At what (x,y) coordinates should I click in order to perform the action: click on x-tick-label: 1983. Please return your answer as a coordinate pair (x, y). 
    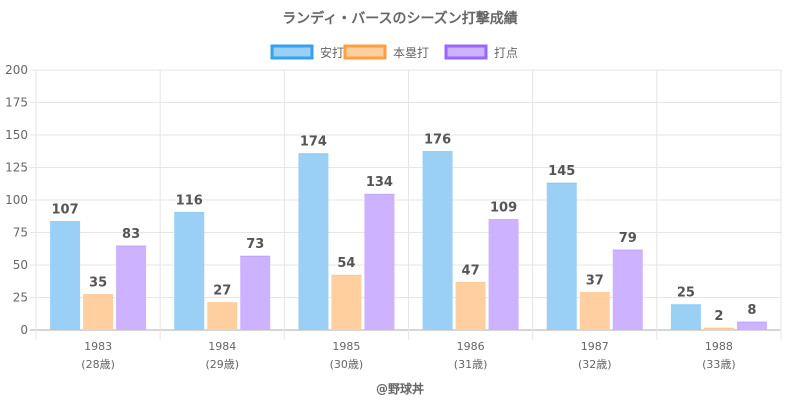
    Looking at the image, I should click on (98, 346).